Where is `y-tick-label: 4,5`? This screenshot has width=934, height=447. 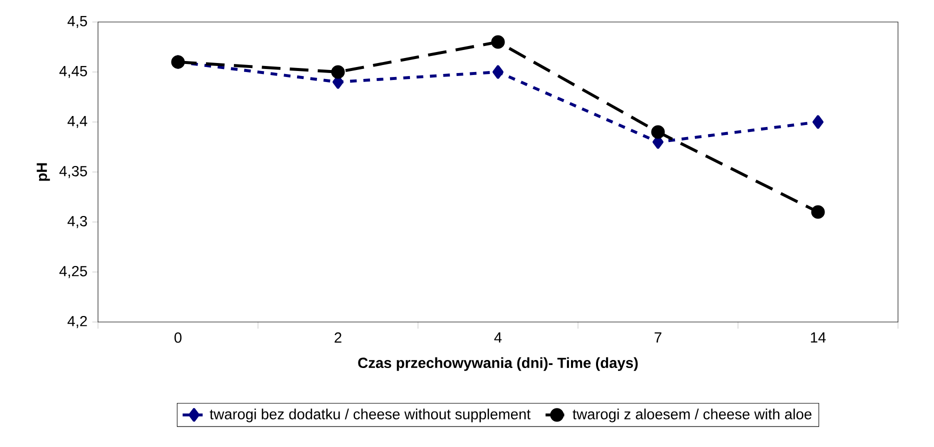
y-tick-label: 4,5 is located at coordinates (77, 22).